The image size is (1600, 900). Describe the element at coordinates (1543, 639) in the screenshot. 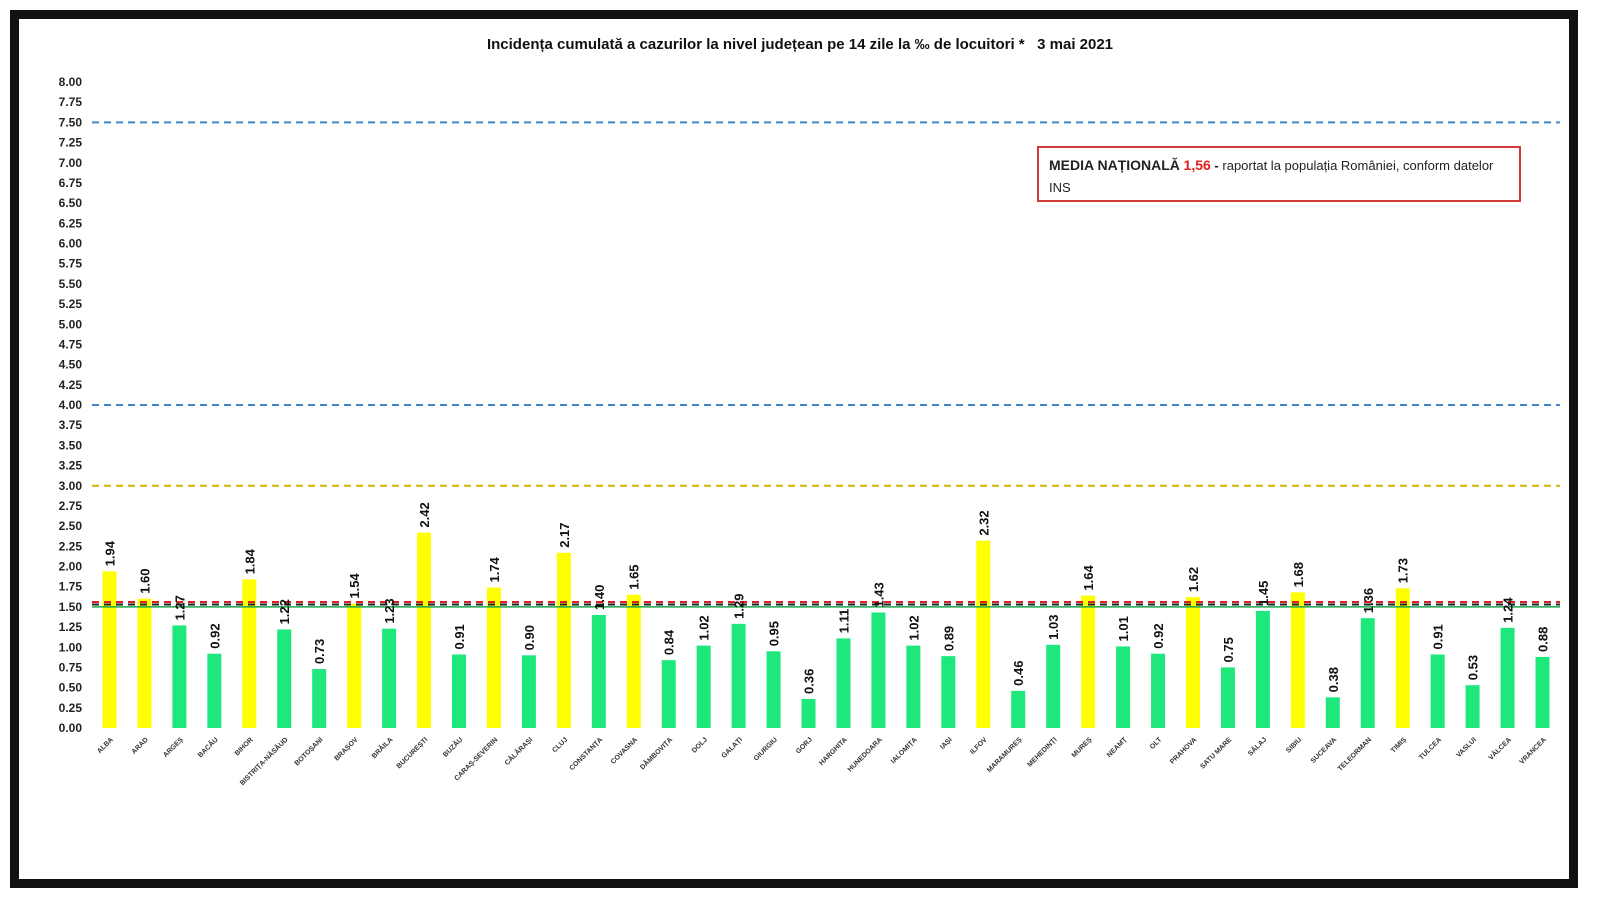

I see `data-label: 0.88` at that location.